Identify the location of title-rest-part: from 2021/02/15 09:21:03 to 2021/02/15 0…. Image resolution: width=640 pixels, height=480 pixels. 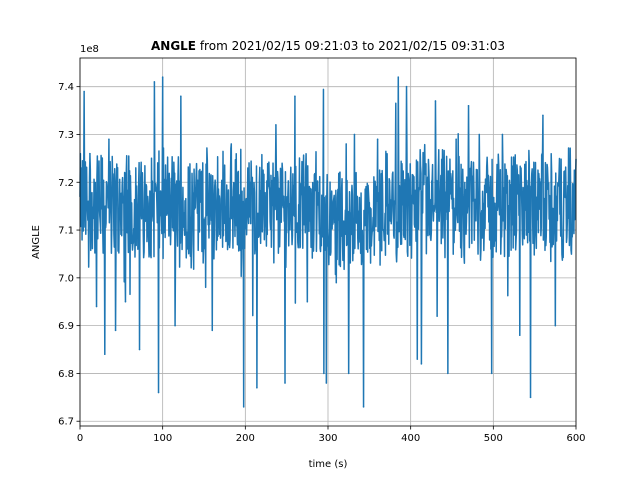
(350, 46).